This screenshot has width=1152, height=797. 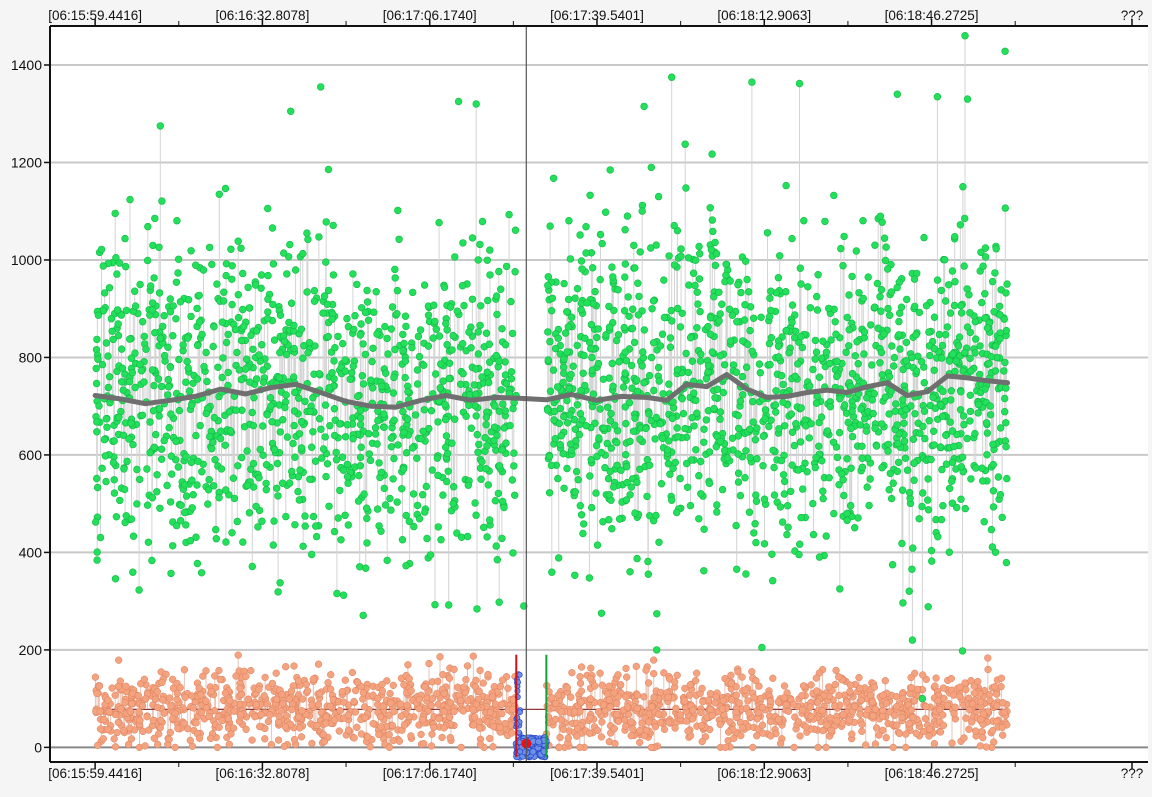 What do you see at coordinates (1132, 15) in the screenshot?
I see `x-tick-label-top: ???` at bounding box center [1132, 15].